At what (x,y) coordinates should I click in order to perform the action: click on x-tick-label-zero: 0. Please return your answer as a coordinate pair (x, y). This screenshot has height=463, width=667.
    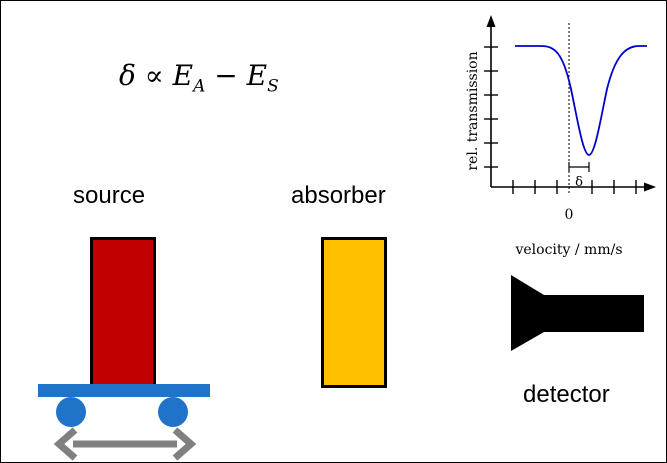
    Looking at the image, I should click on (569, 215).